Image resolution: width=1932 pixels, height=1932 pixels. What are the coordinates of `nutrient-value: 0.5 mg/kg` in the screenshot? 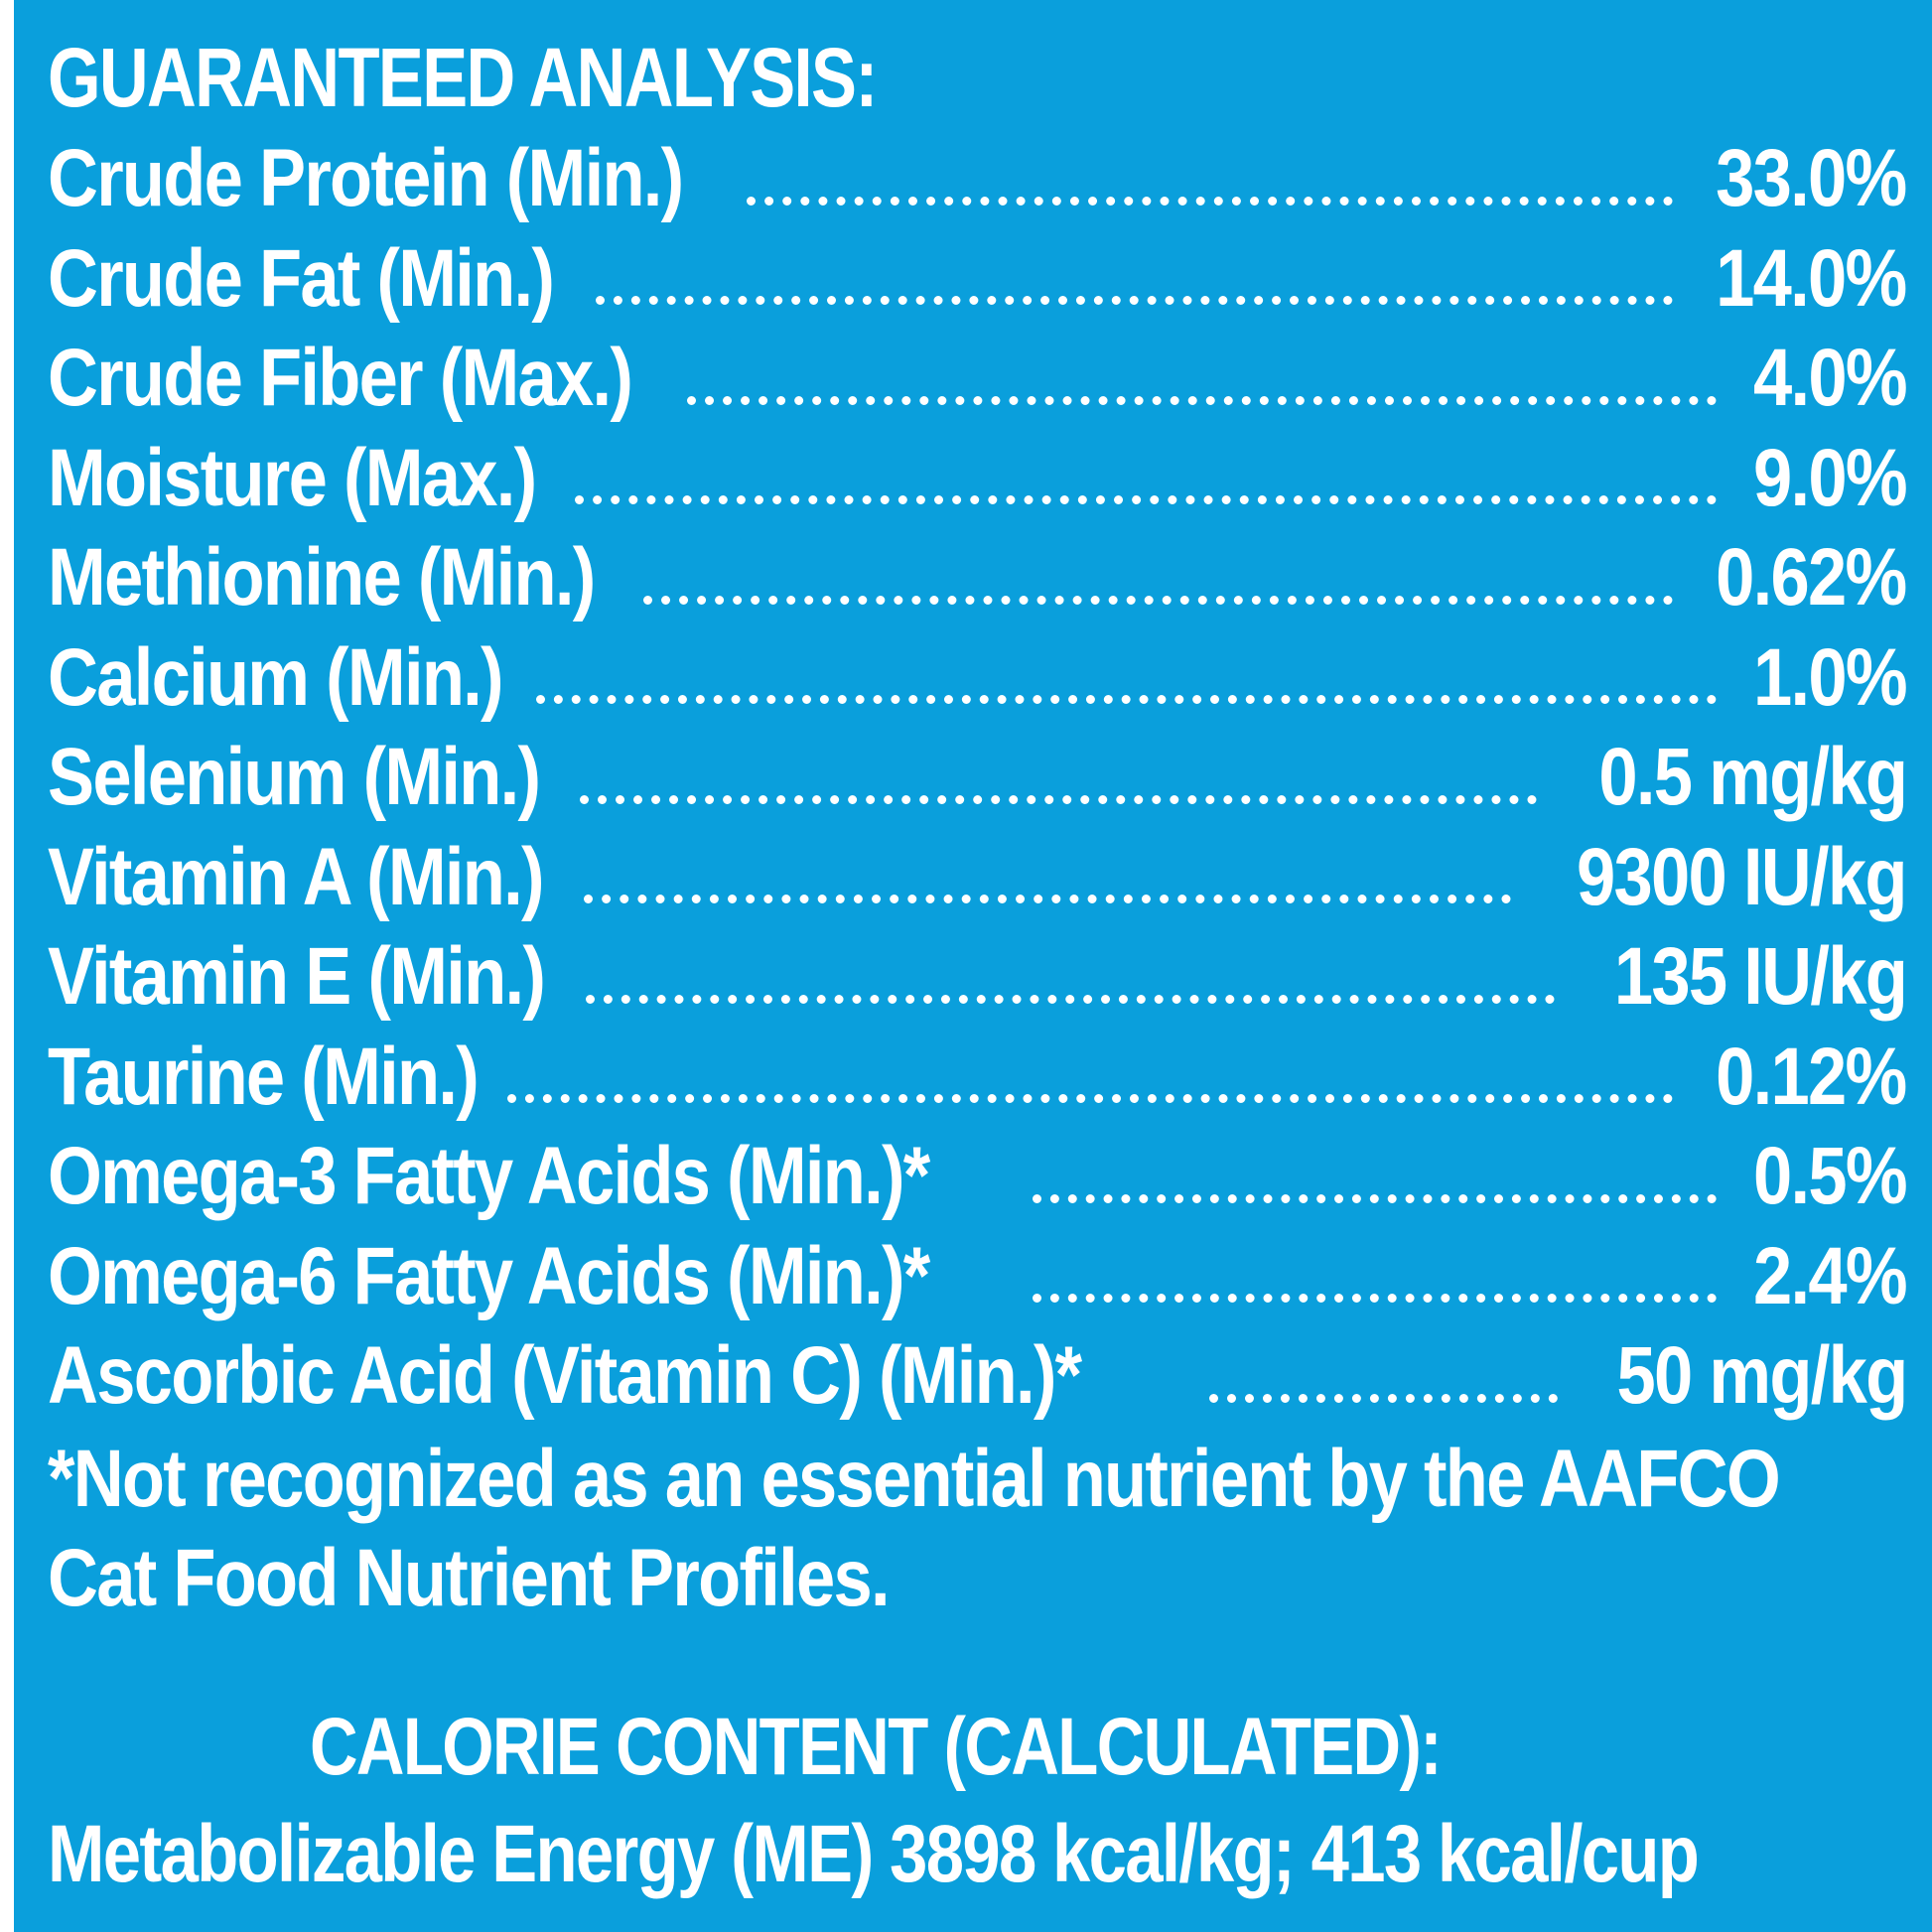 It's located at (1753, 777).